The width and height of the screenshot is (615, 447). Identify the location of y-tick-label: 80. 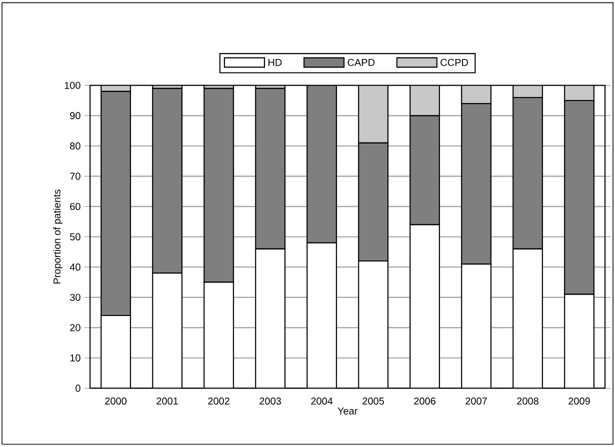
(75, 146).